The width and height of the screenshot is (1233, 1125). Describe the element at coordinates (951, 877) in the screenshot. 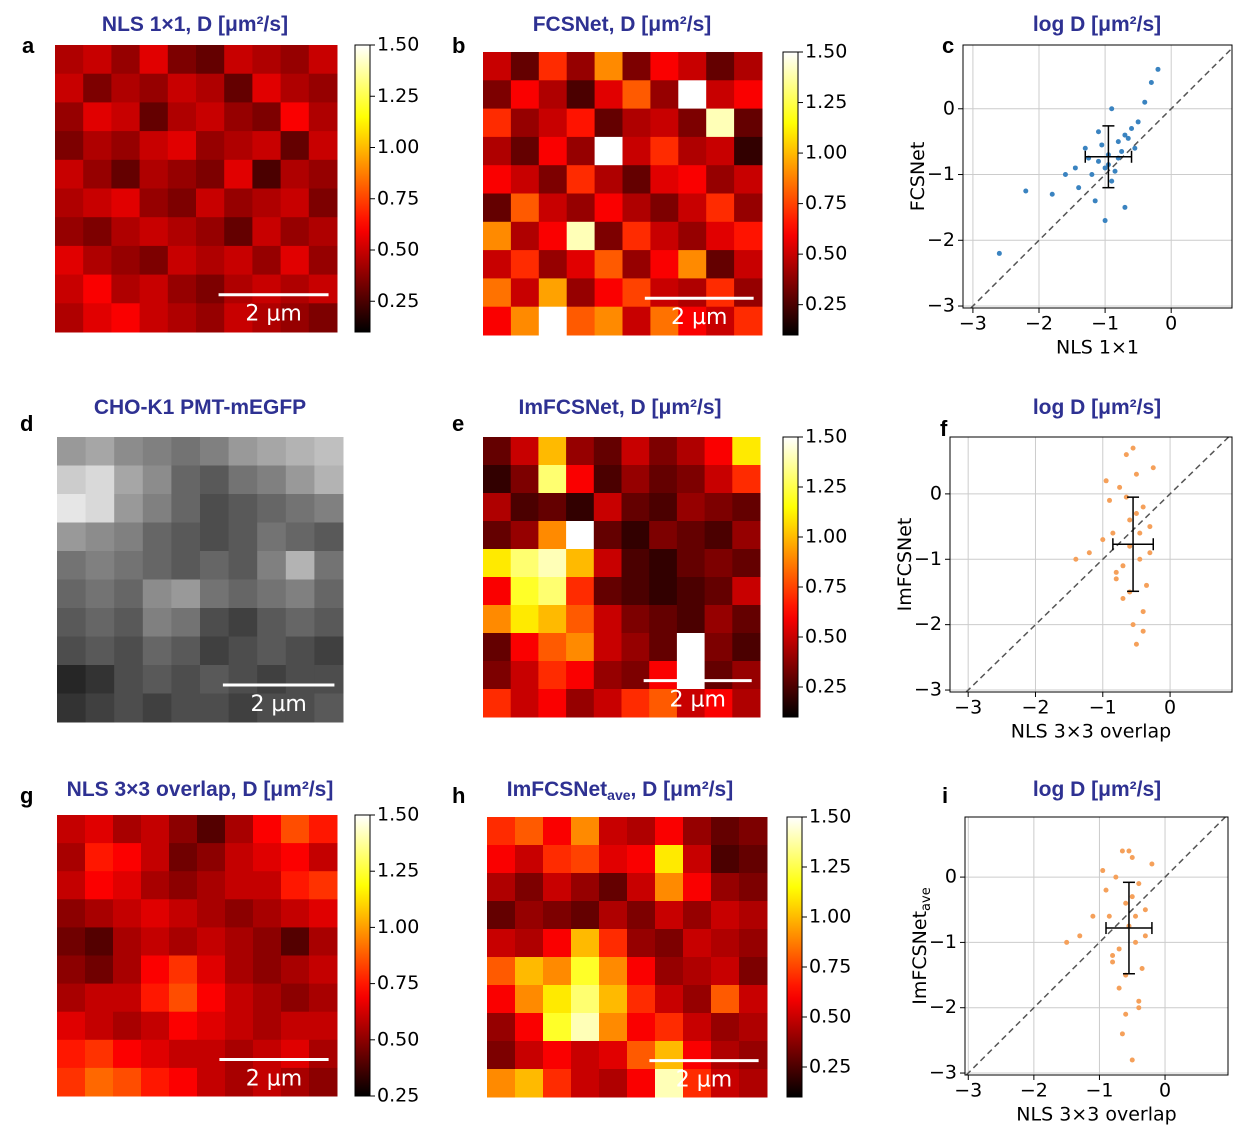

I see `y-tick-label: 0` at that location.